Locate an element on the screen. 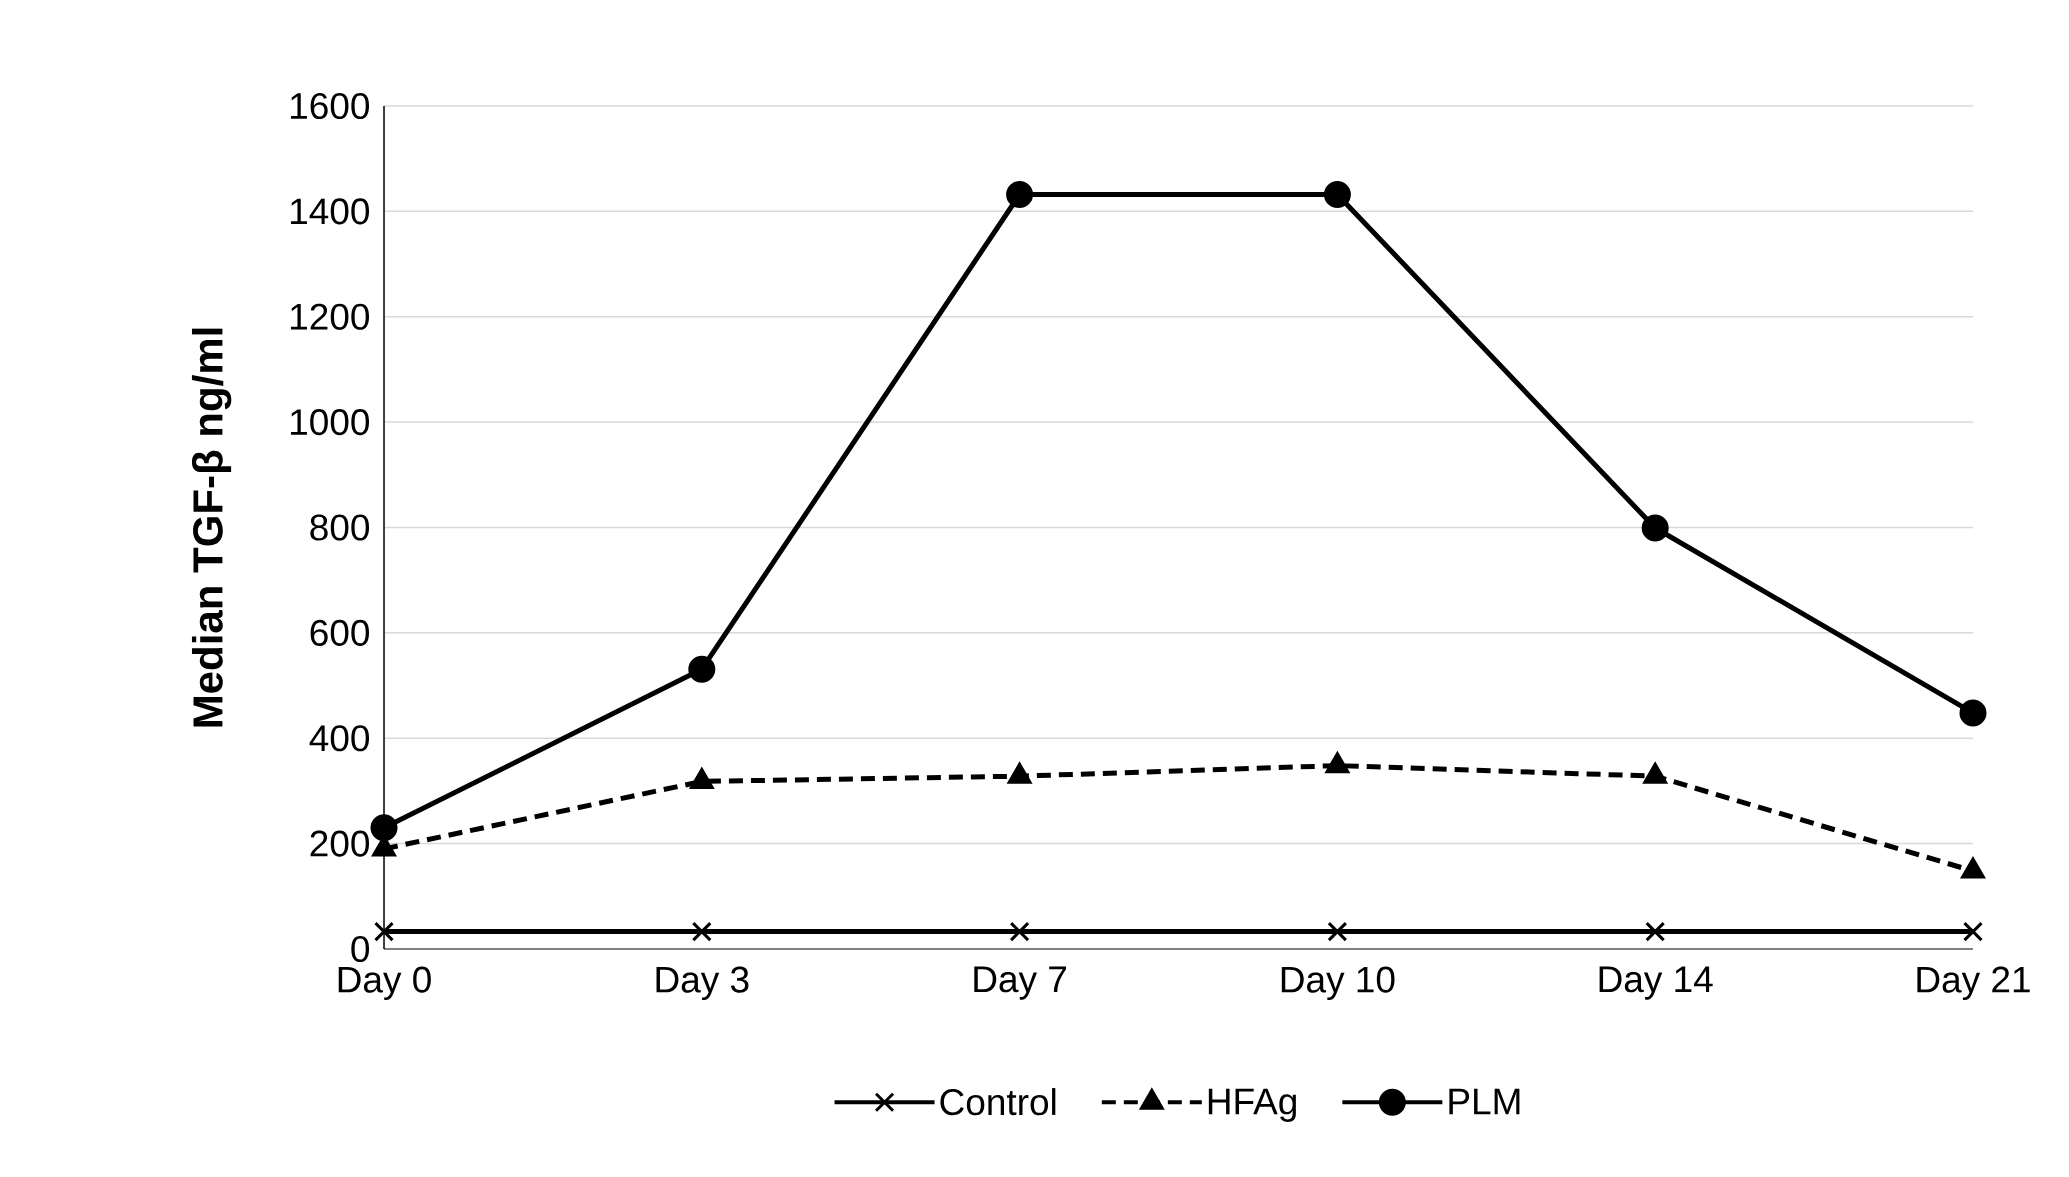 The width and height of the screenshot is (2069, 1177). y-axis-title: Median TGF-β ng/ml is located at coordinates (211, 527).